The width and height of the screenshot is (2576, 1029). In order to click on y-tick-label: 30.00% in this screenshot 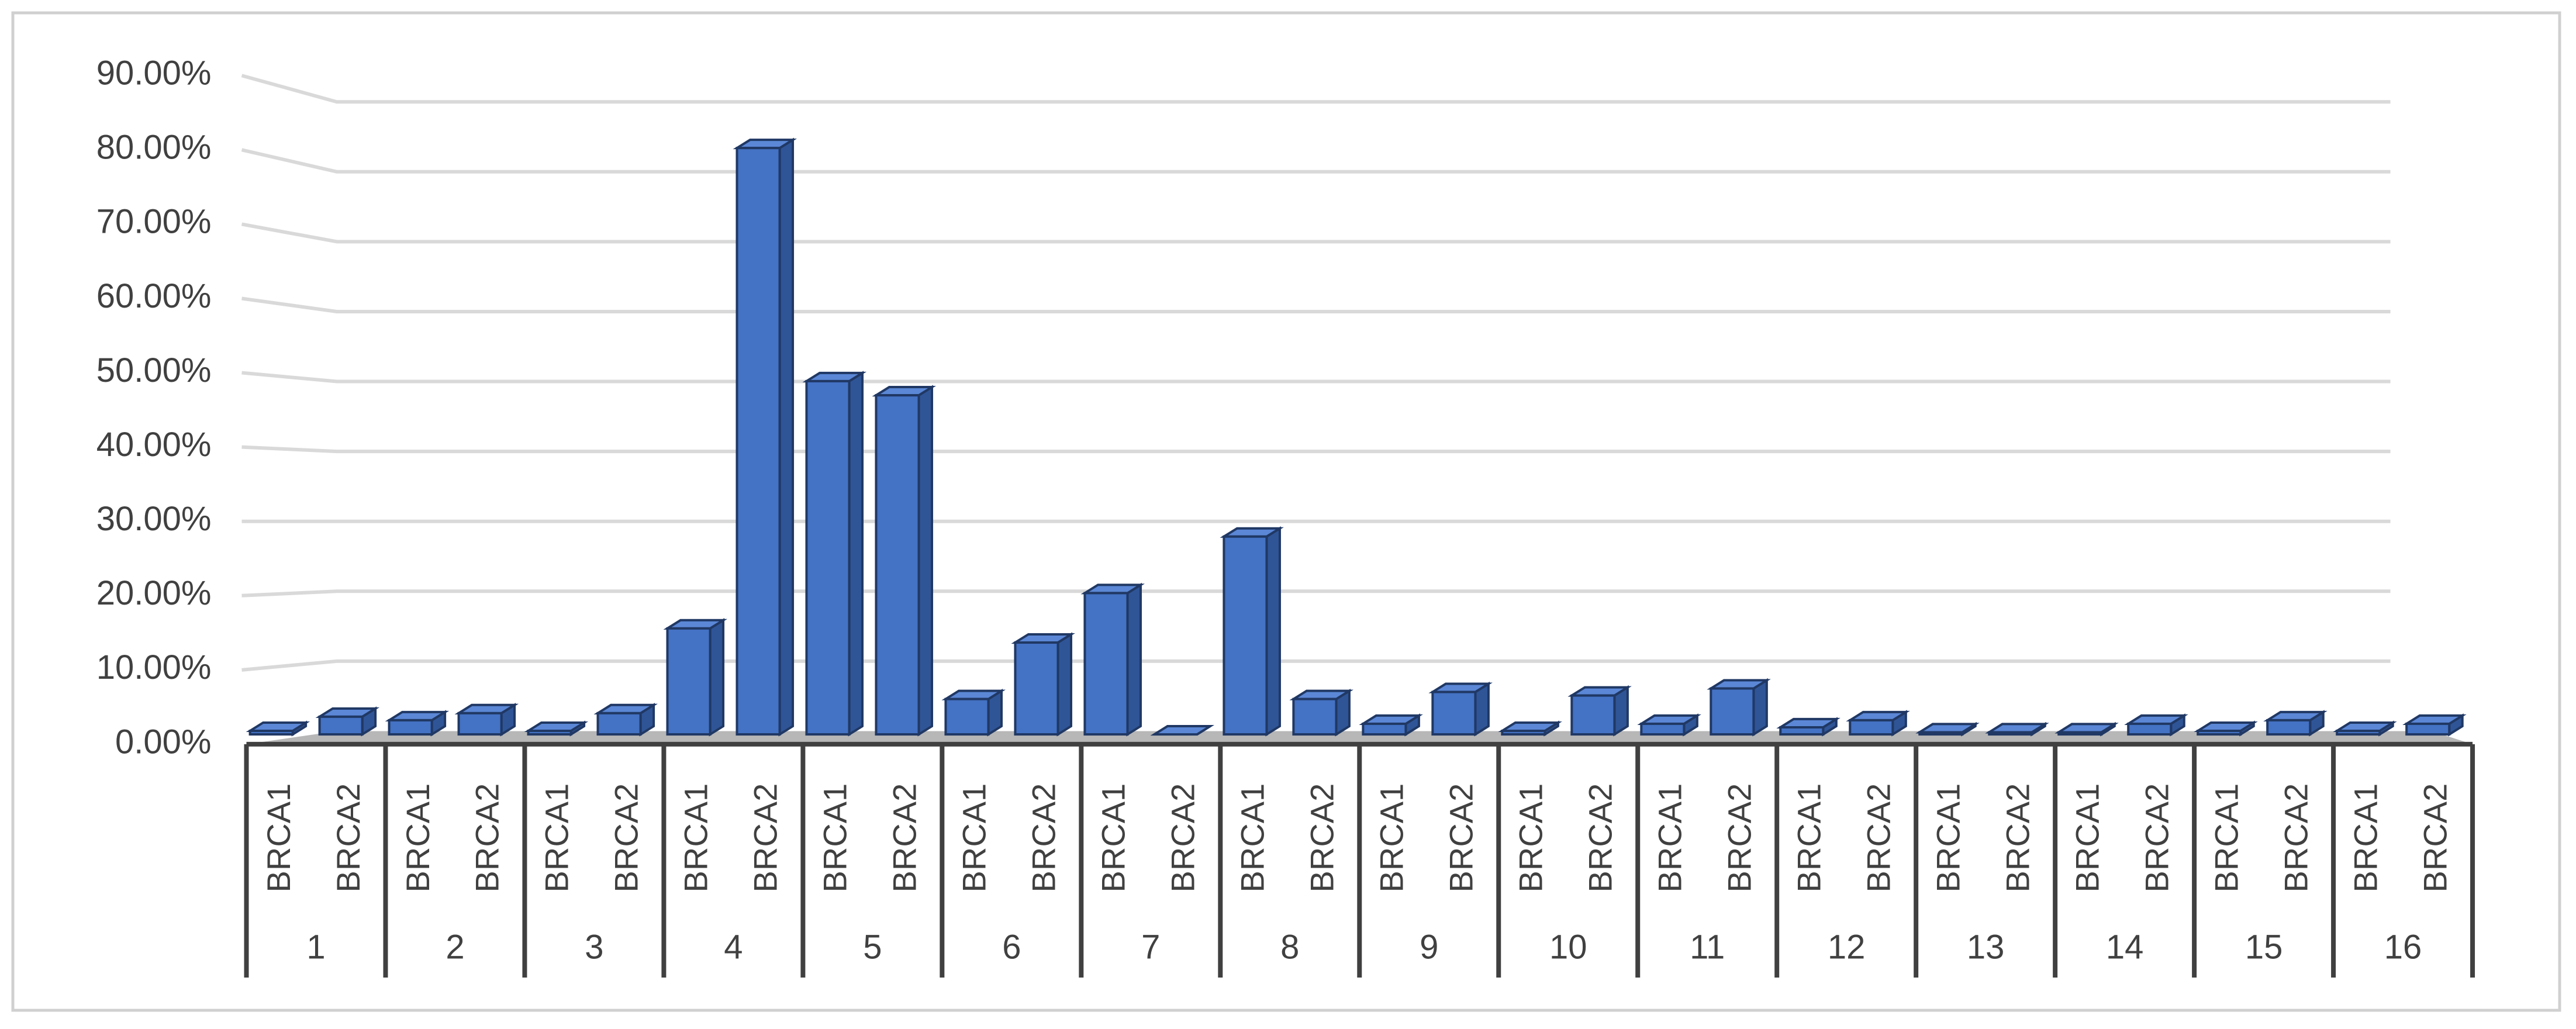, I will do `click(154, 519)`.